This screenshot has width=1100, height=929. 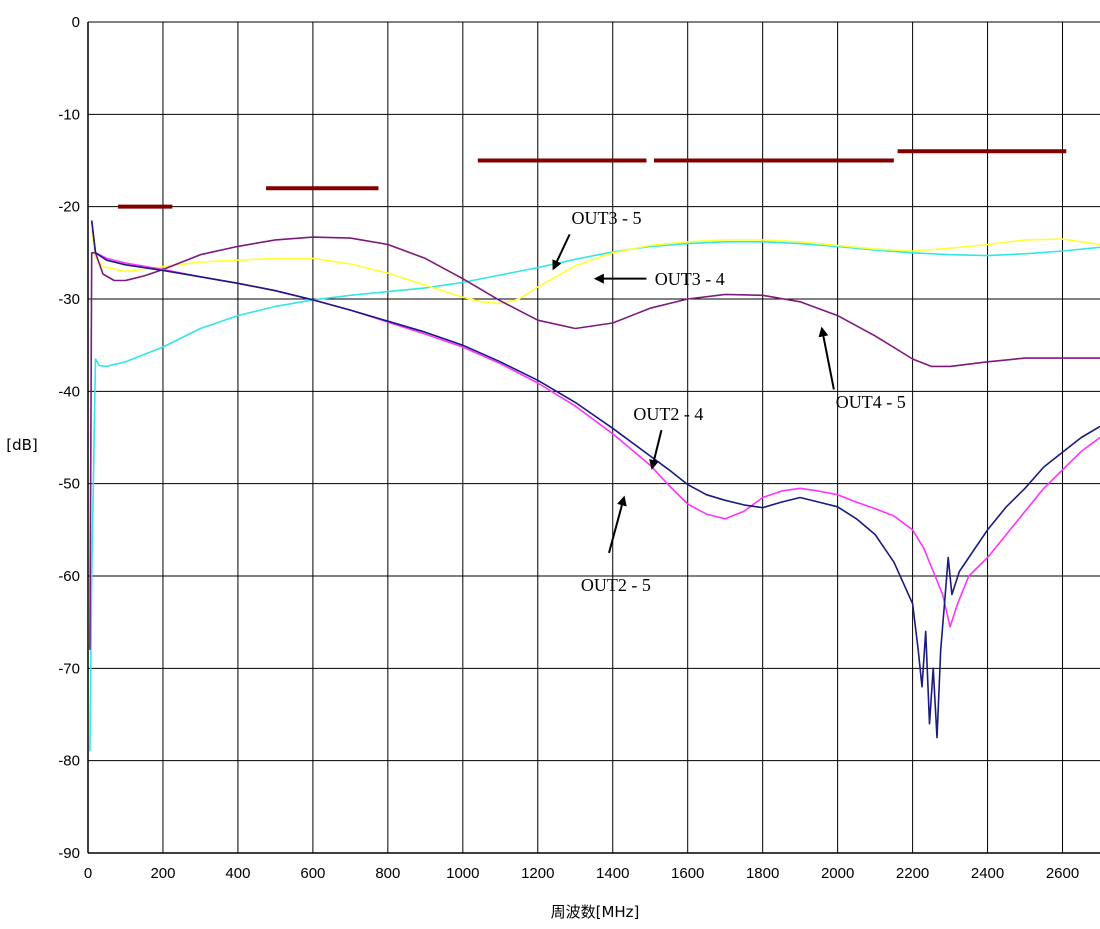 What do you see at coordinates (69, 299) in the screenshot?
I see `y-tick-label: -30` at bounding box center [69, 299].